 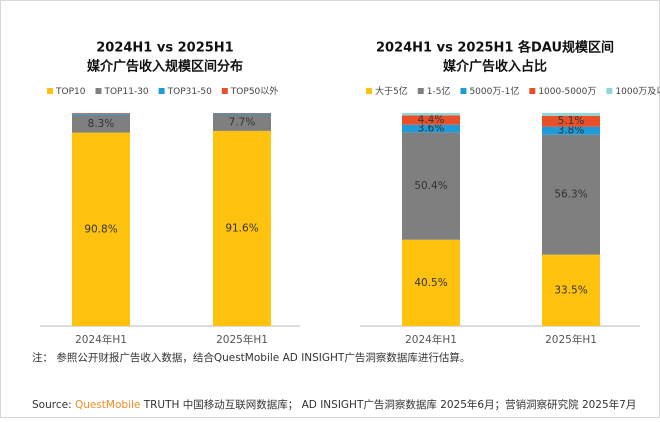 I want to click on chart-title: 媒介广告收入占比, so click(x=495, y=67).